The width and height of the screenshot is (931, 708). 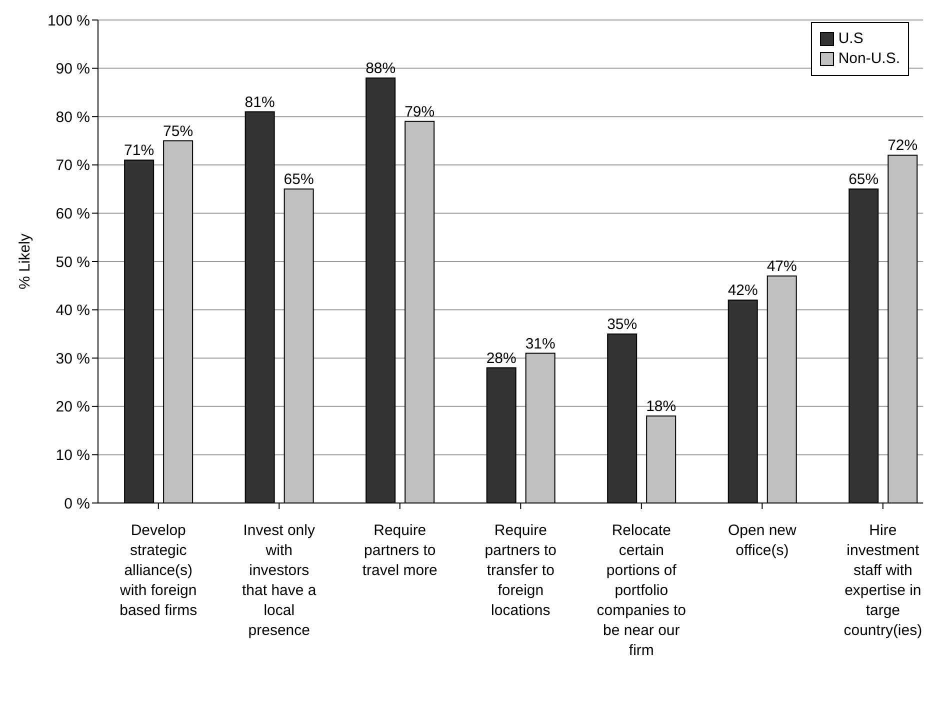 What do you see at coordinates (73, 311) in the screenshot?
I see `y-tick-label: 40 %` at bounding box center [73, 311].